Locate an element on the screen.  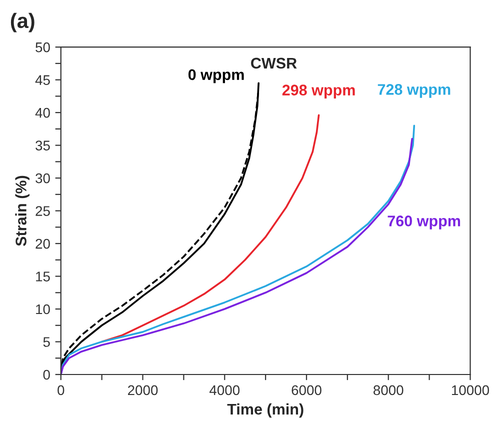
x-tick-label: 6000 is located at coordinates (307, 390).